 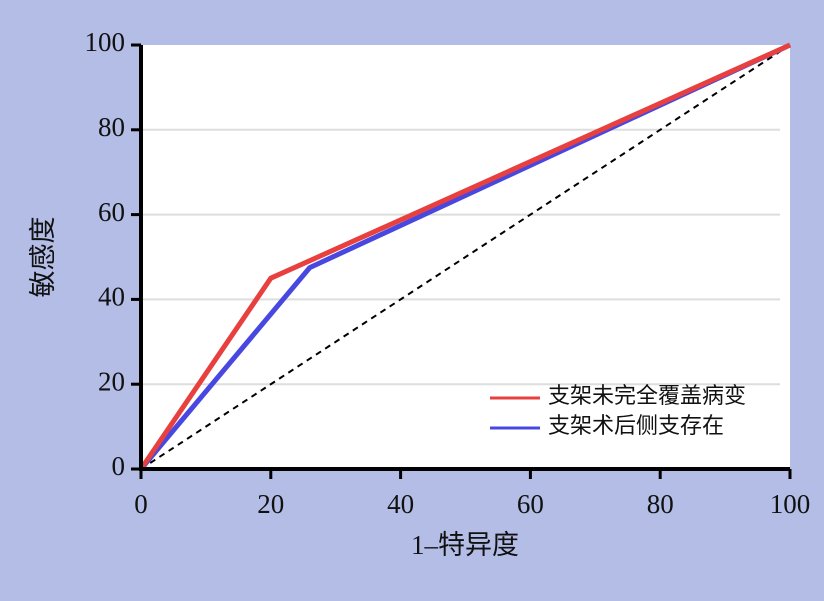 I want to click on legend-label: 支架未完全覆盖病变, so click(x=647, y=395).